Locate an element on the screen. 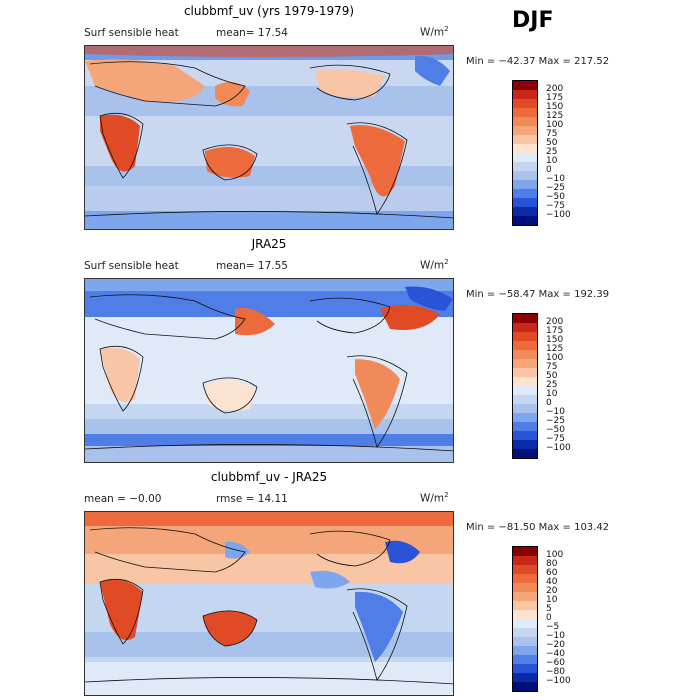 This screenshot has height=700, width=700. panel-3-rmse-label: rmse = 14.11 is located at coordinates (252, 499).